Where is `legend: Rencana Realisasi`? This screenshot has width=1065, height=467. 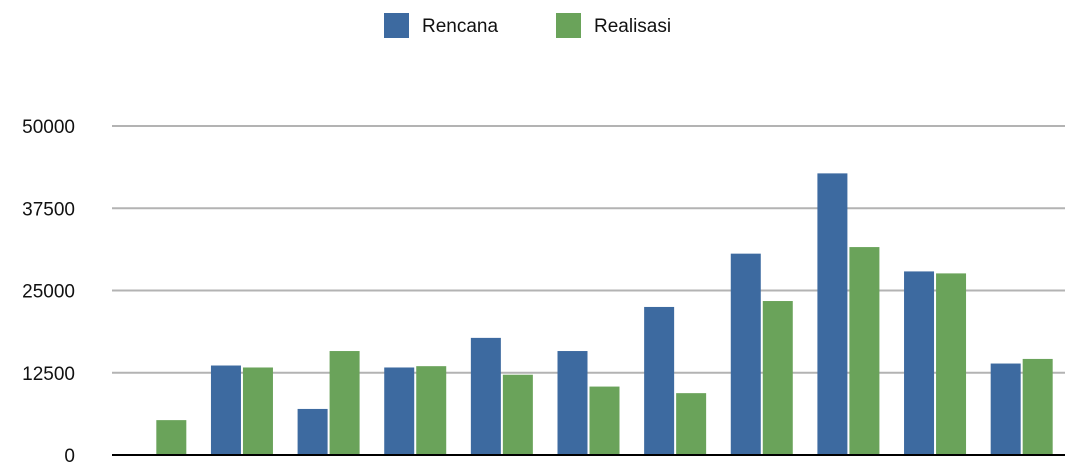 legend: Rencana Realisasi is located at coordinates (527, 25).